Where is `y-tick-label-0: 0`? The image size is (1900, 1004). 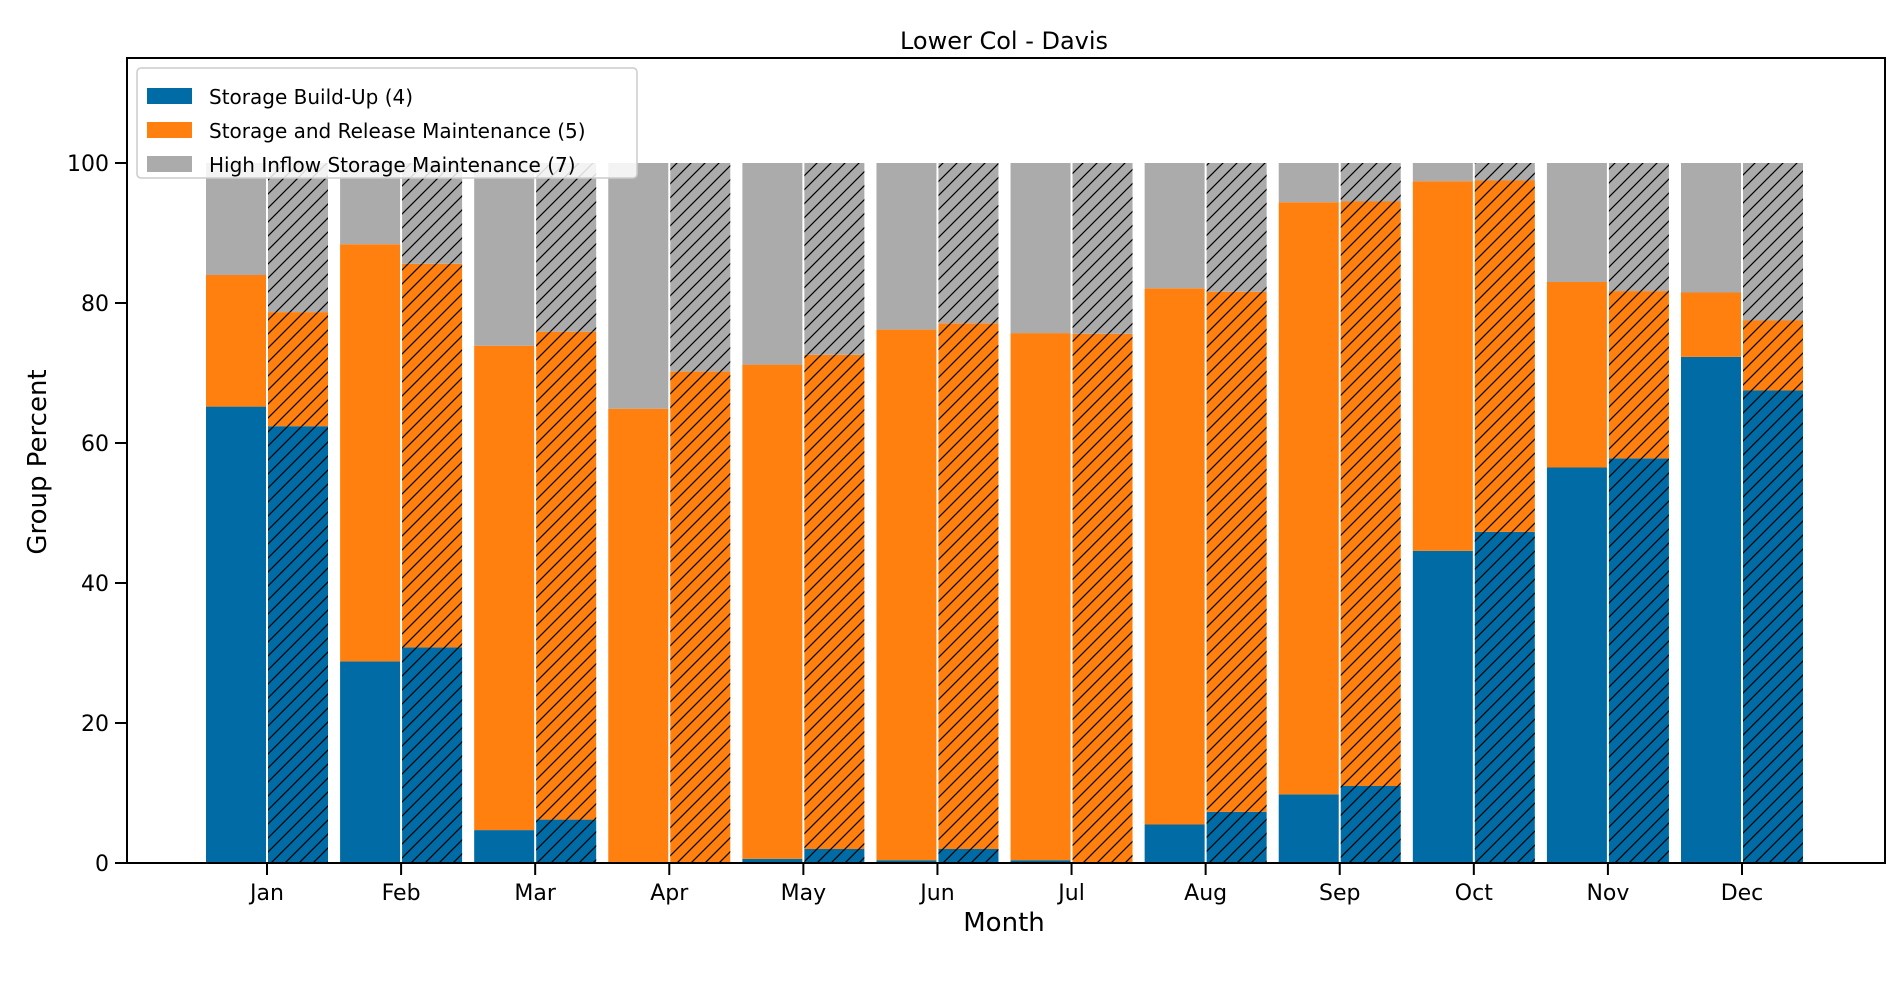 y-tick-label-0: 0 is located at coordinates (102, 864).